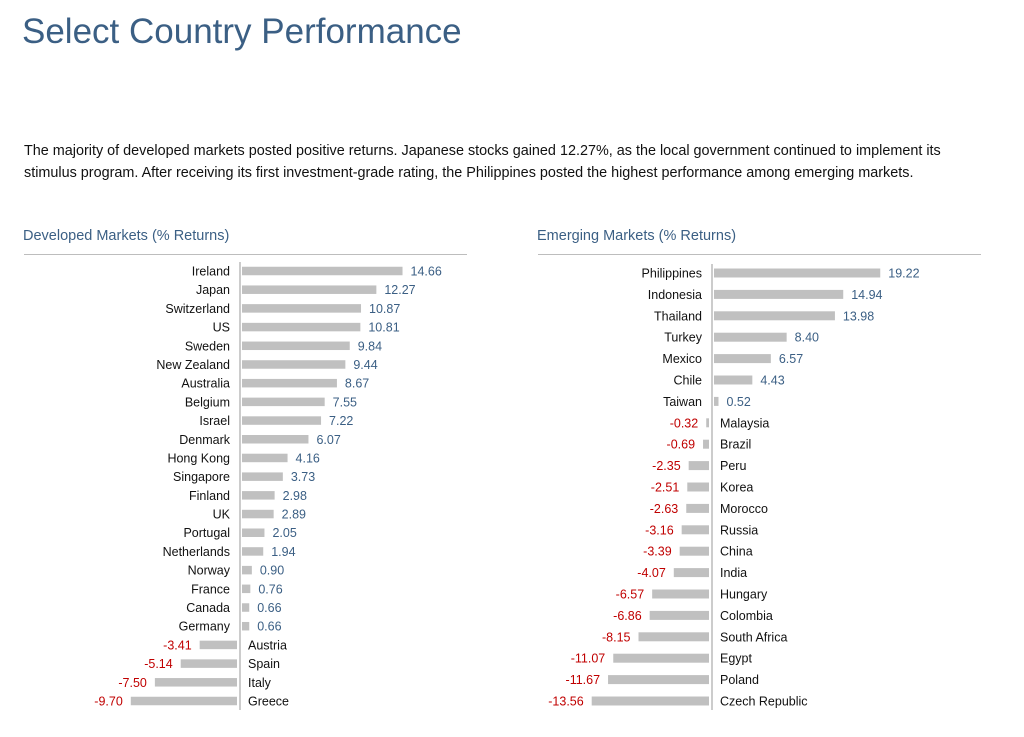 The height and width of the screenshot is (737, 1024). What do you see at coordinates (208, 608) in the screenshot?
I see `developed-category-label-canada: Canada` at bounding box center [208, 608].